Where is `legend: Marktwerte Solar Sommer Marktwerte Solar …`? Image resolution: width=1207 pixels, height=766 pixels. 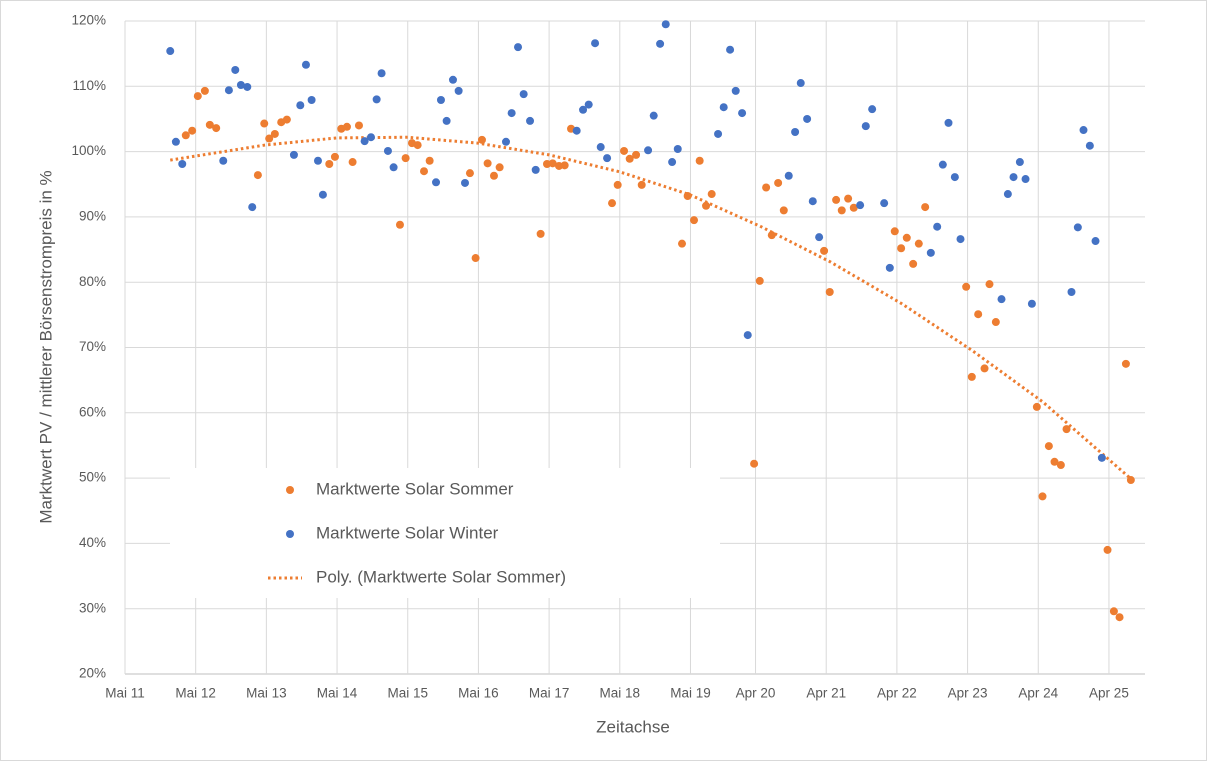
legend: Marktwerte Solar Sommer Marktwerte Solar … is located at coordinates (445, 533).